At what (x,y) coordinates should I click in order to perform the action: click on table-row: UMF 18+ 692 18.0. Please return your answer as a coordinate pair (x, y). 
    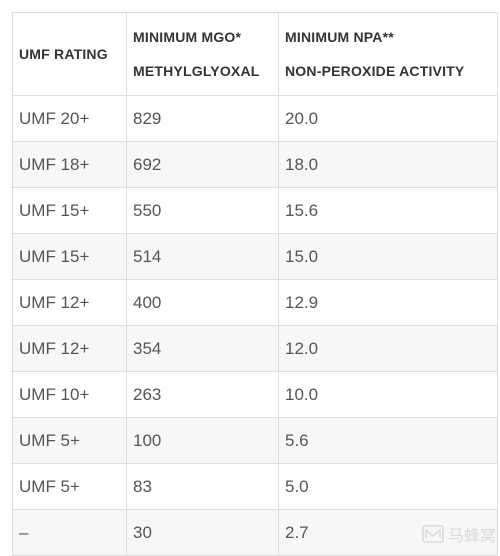
    Looking at the image, I should click on (255, 164).